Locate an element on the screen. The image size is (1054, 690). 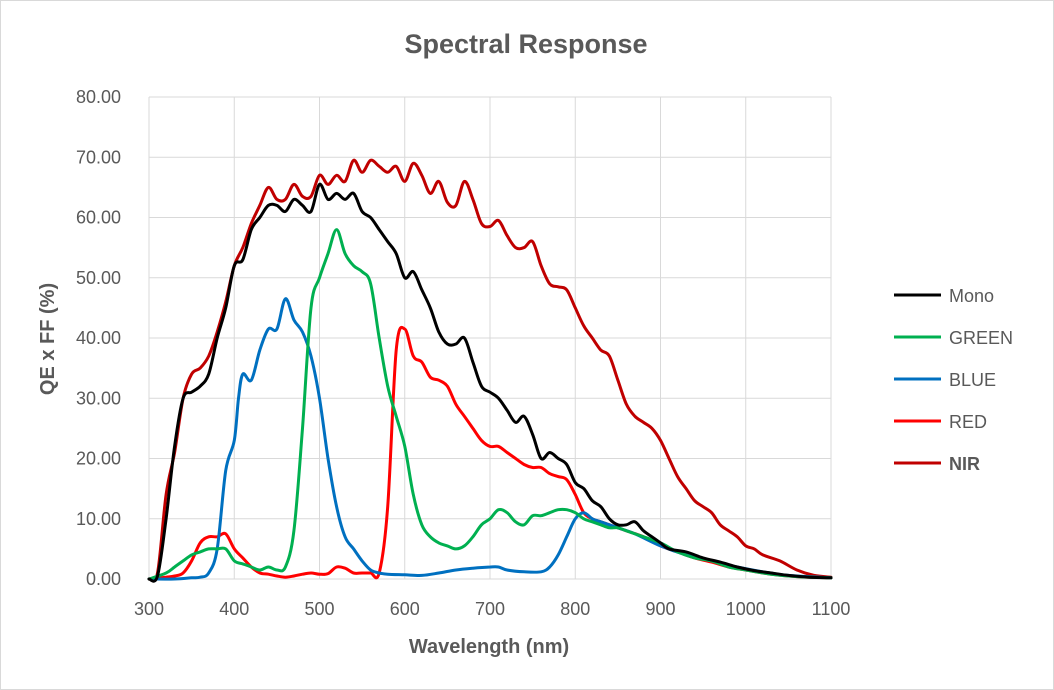
y-tick-label: 60.00 is located at coordinates (98, 218).